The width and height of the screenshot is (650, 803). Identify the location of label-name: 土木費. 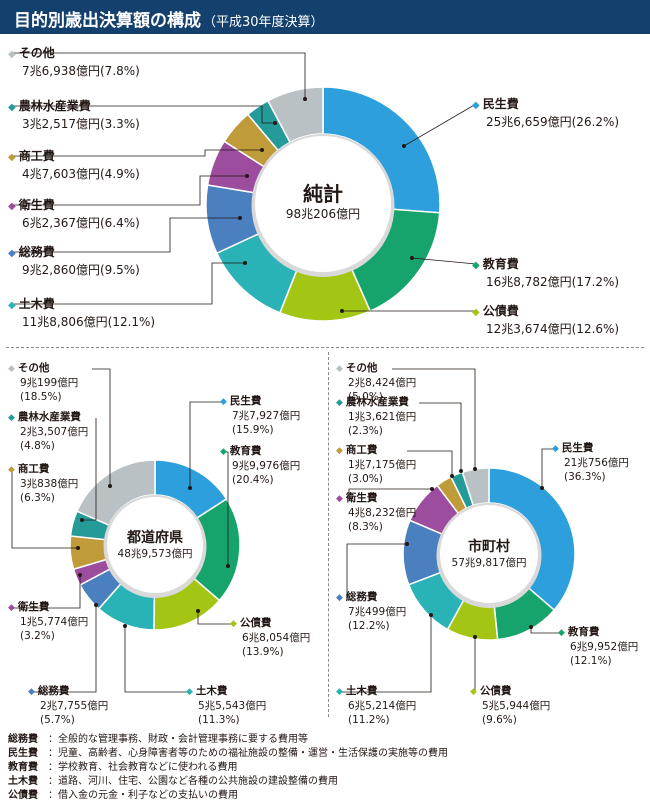
(36, 304).